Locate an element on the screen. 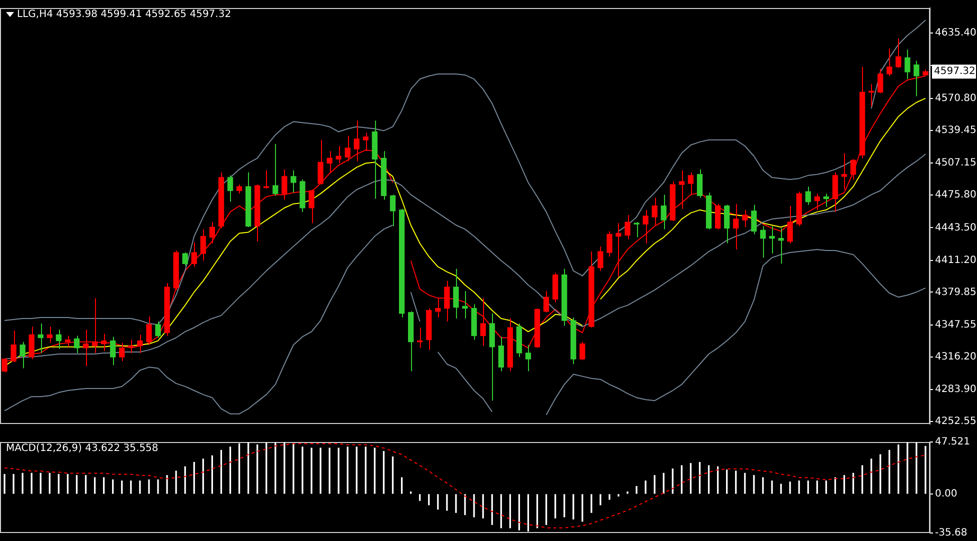  y-tick-label: 4507.15 is located at coordinates (955, 163).